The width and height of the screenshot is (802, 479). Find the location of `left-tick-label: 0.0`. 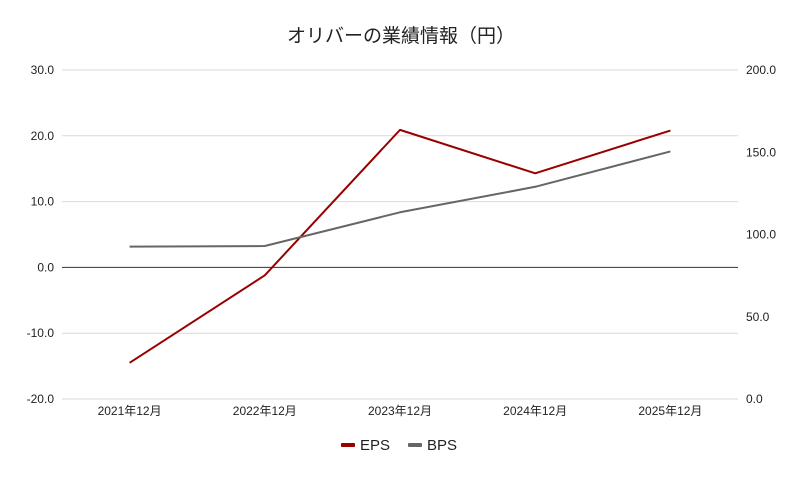

left-tick-label: 0.0 is located at coordinates (45, 267).